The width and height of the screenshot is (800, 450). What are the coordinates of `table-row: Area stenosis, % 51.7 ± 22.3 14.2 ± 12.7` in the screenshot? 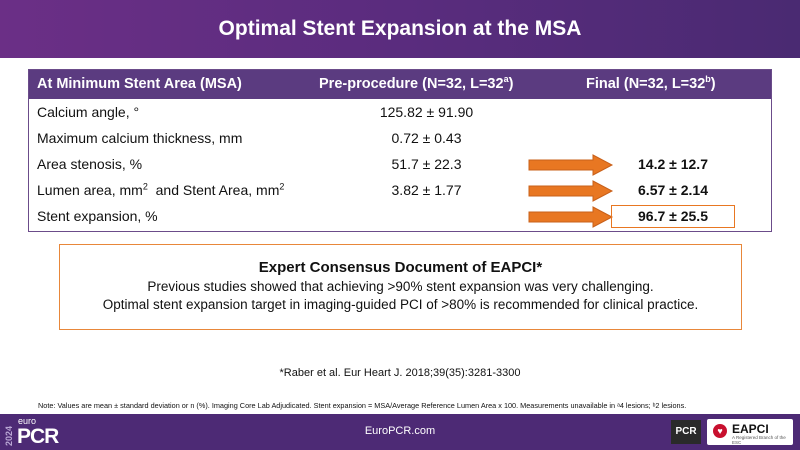 It's located at (400, 165).